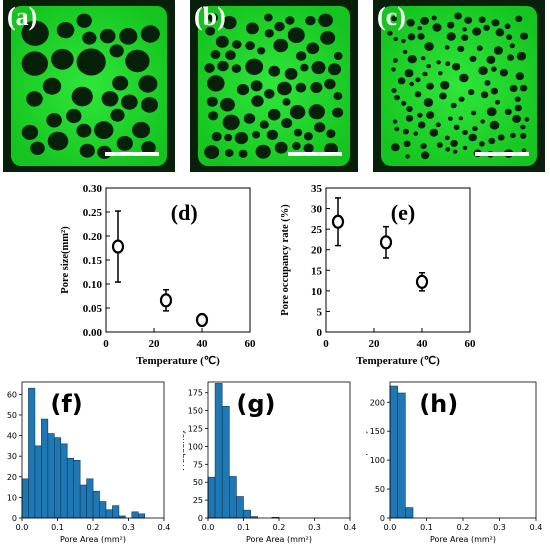 Image resolution: width=550 pixels, height=551 pixels. I want to click on x-tick-label: 0.2, so click(279, 527).